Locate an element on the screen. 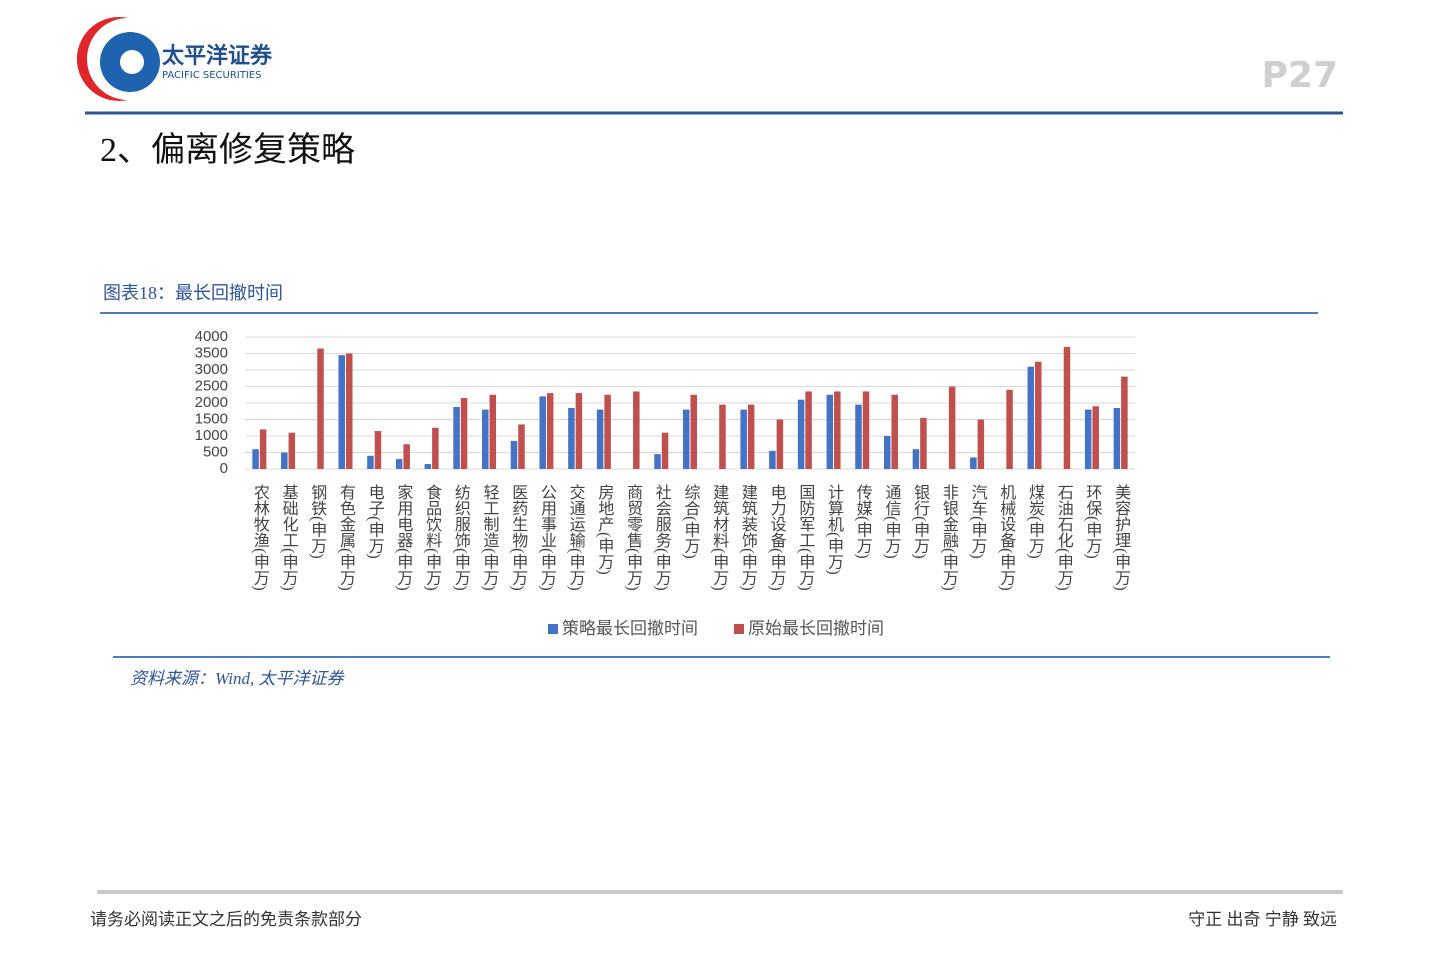 This screenshot has width=1440, height=965. x-tick-label: 通信(申万) is located at coordinates (891, 521).